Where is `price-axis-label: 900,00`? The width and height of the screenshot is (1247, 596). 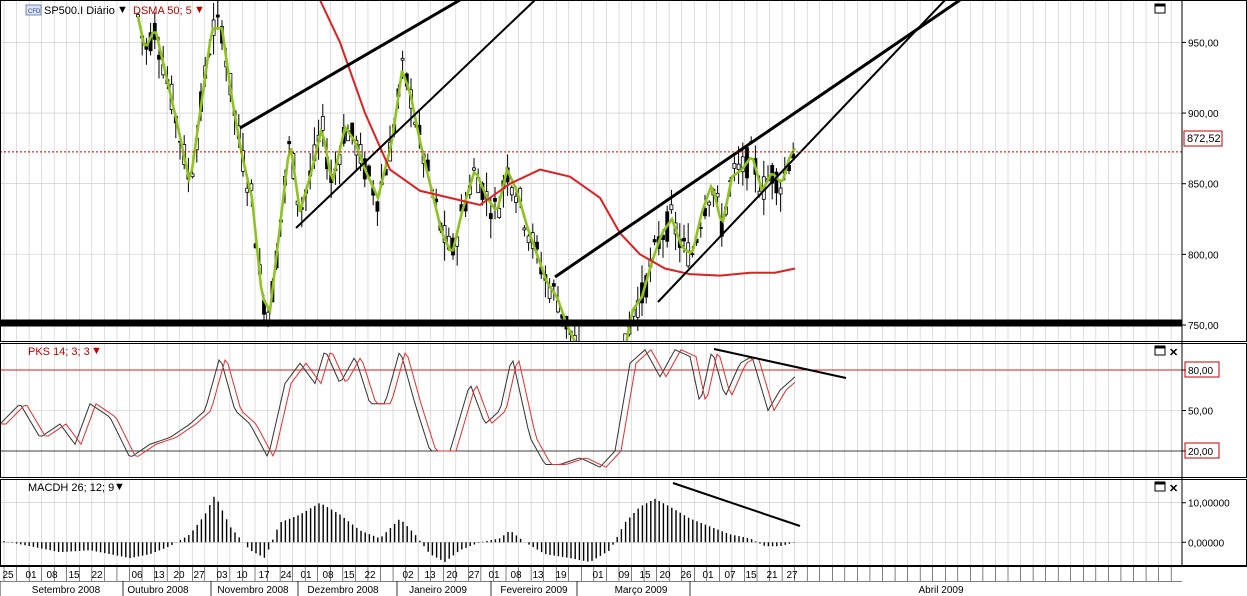
price-axis-label: 900,00 is located at coordinates (1203, 114).